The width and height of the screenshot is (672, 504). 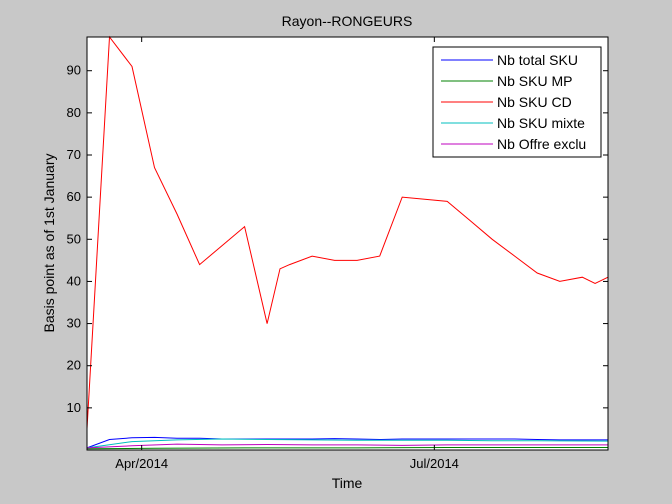 What do you see at coordinates (141, 463) in the screenshot?
I see `x-tick-label: Apr/2014` at bounding box center [141, 463].